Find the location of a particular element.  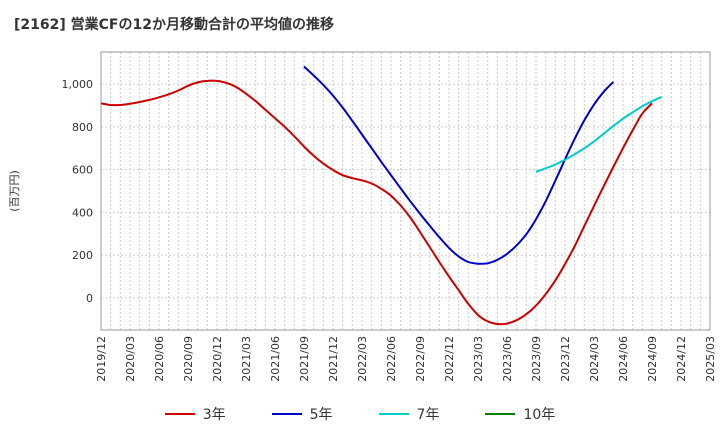

x-tick-label: 2021/03 is located at coordinates (246, 359).